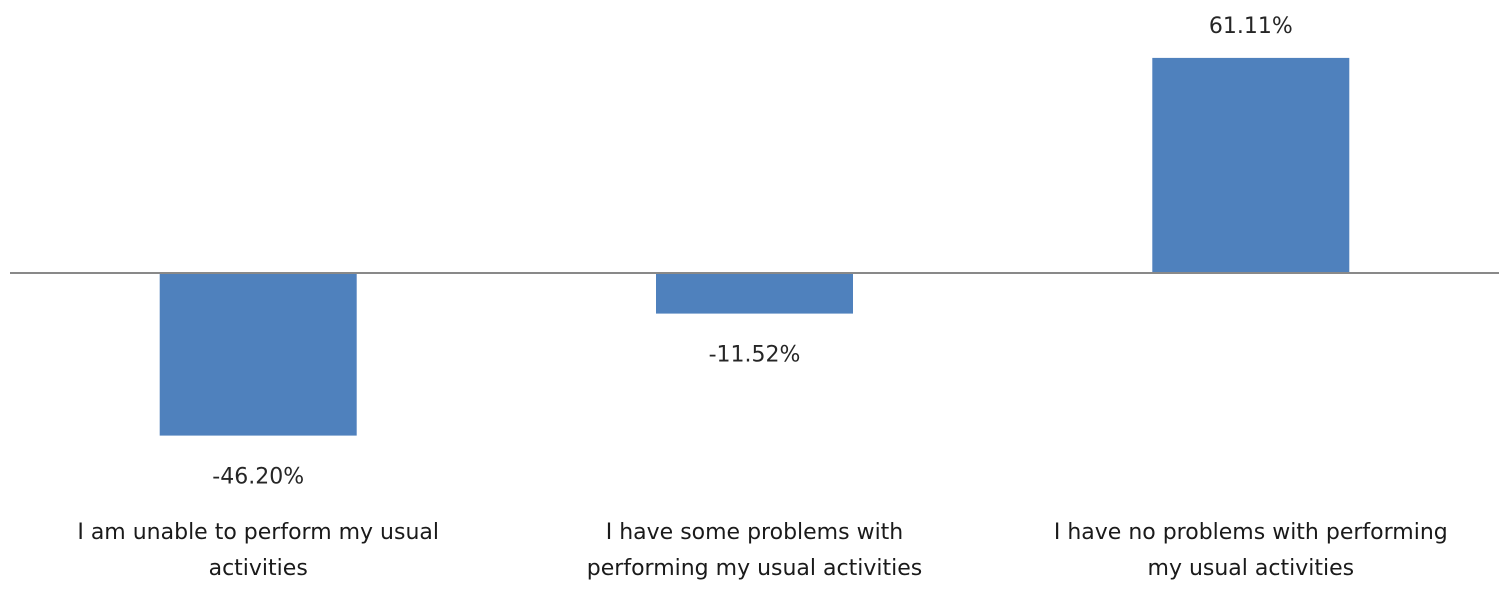 This screenshot has height=592, width=1499. Describe the element at coordinates (1251, 568) in the screenshot. I see `category-label-line: my usual activities` at that location.